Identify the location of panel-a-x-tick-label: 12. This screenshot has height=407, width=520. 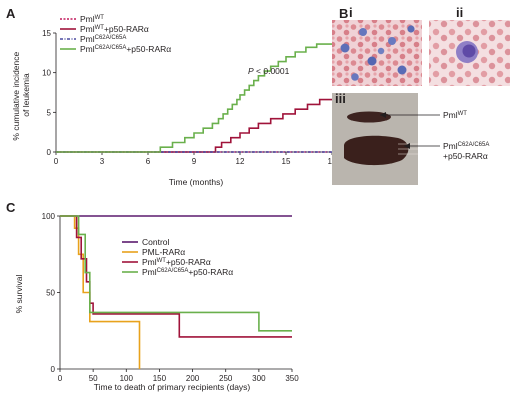
(240, 161).